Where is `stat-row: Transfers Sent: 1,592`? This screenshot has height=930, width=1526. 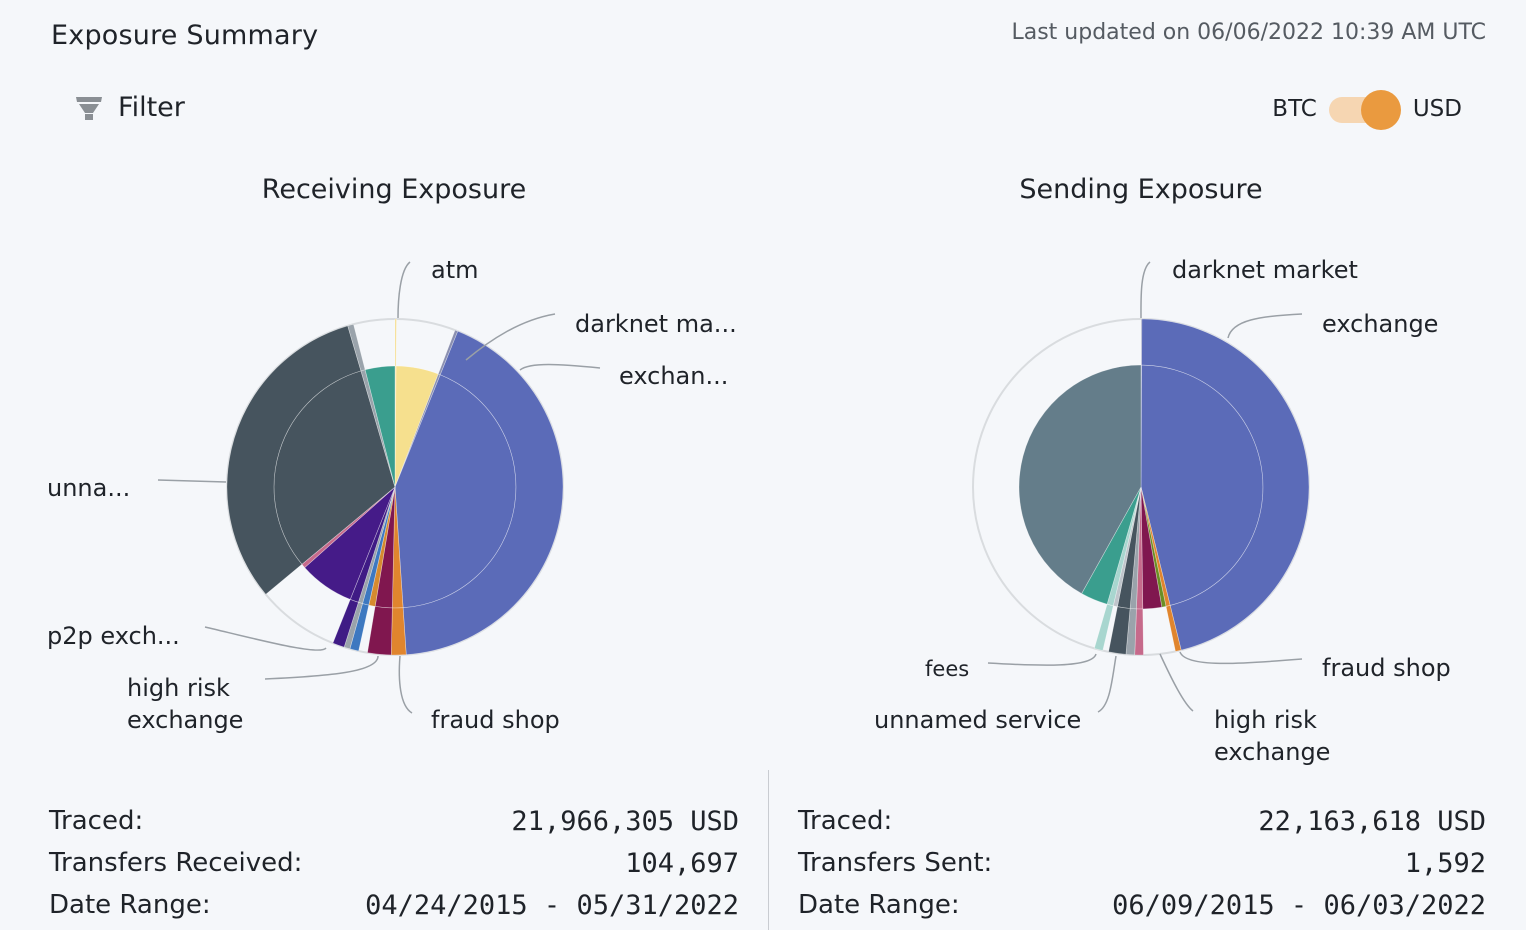
stat-row: Transfers Sent: 1,592 is located at coordinates (1142, 863).